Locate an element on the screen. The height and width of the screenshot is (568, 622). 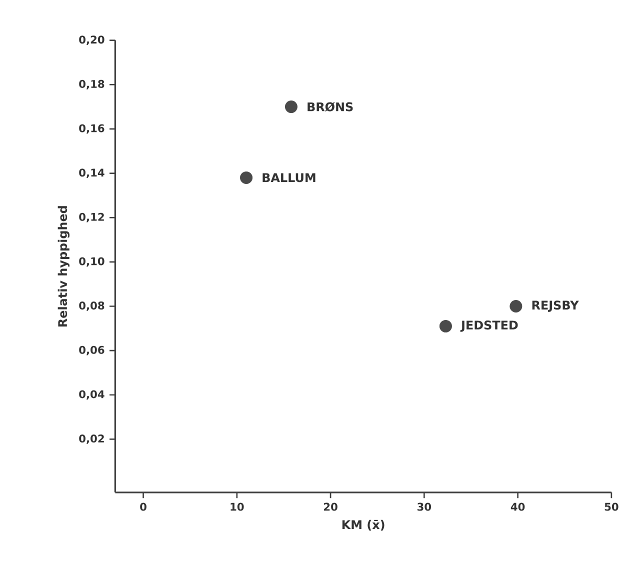
y-tick-label: 0,14 is located at coordinates (91, 173).